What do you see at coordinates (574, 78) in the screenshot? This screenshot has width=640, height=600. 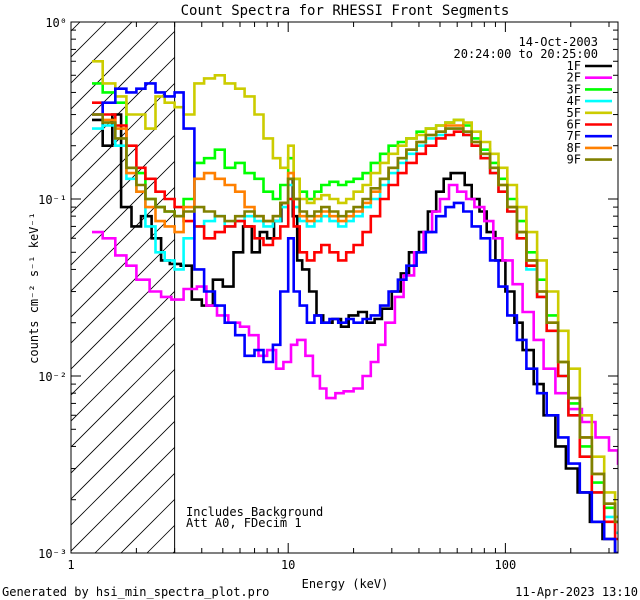 I see `legend-label-2F: 2F` at bounding box center [574, 78].